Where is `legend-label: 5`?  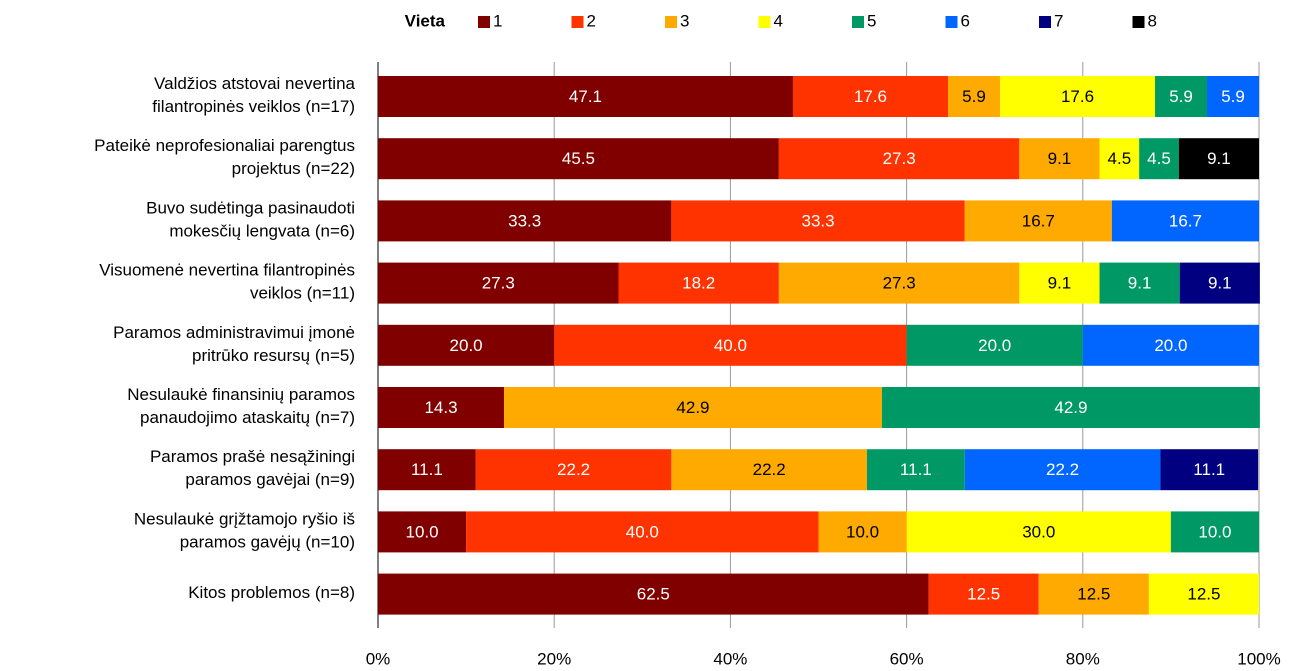 legend-label: 5 is located at coordinates (871, 20).